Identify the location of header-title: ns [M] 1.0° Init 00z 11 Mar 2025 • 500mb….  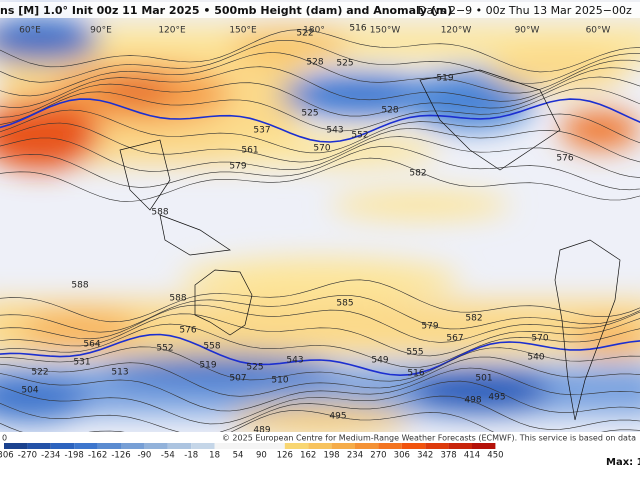
(226, 10).